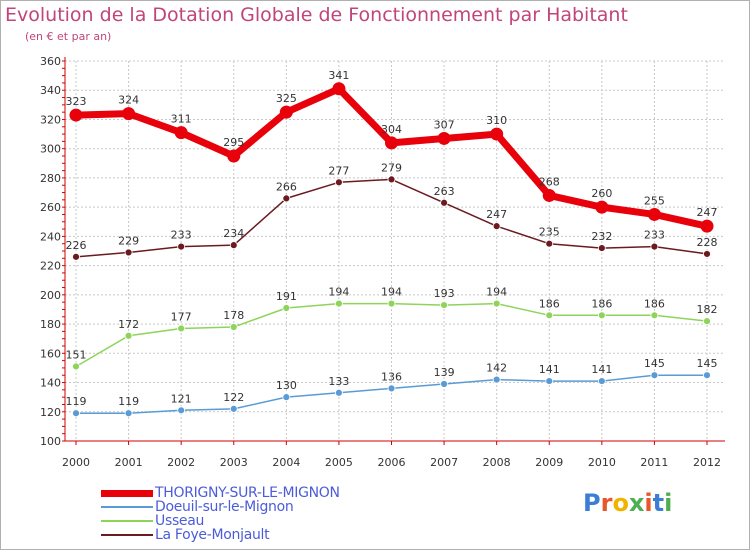 This screenshot has width=750, height=550. What do you see at coordinates (601, 193) in the screenshot?
I see `data-label: 260` at bounding box center [601, 193].